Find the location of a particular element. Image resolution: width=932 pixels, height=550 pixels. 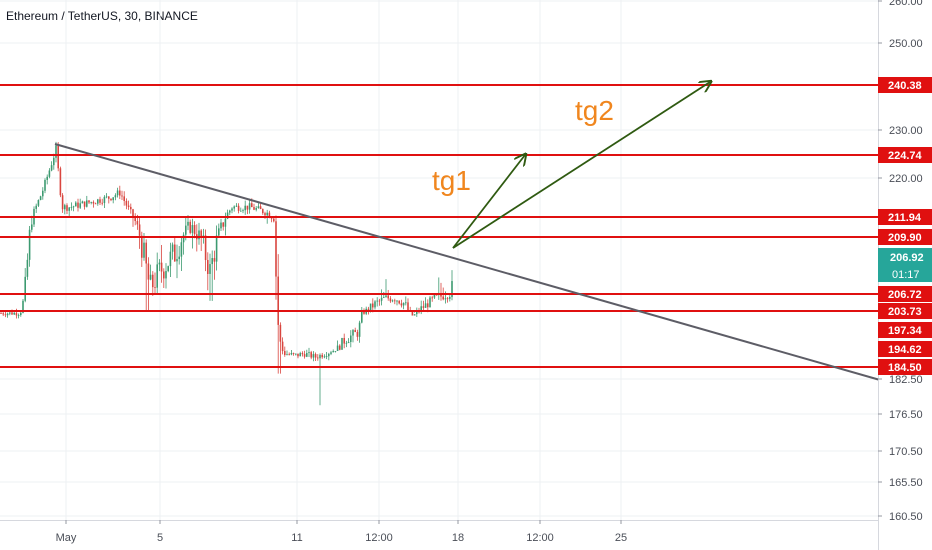

annotation-tg2: tg2 is located at coordinates (594, 110).